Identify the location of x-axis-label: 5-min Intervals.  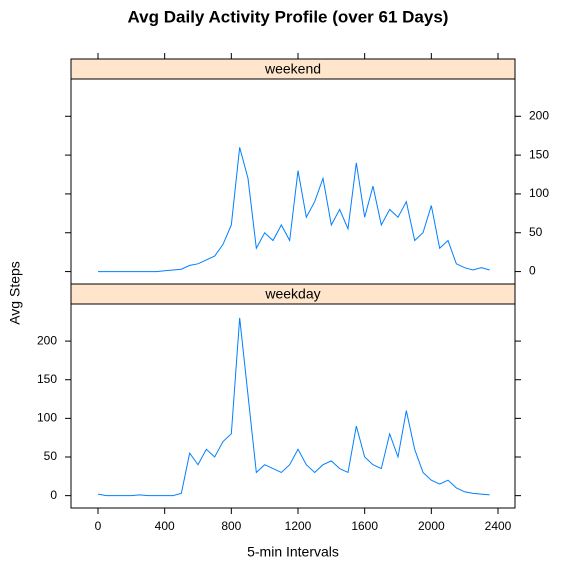
(293, 552).